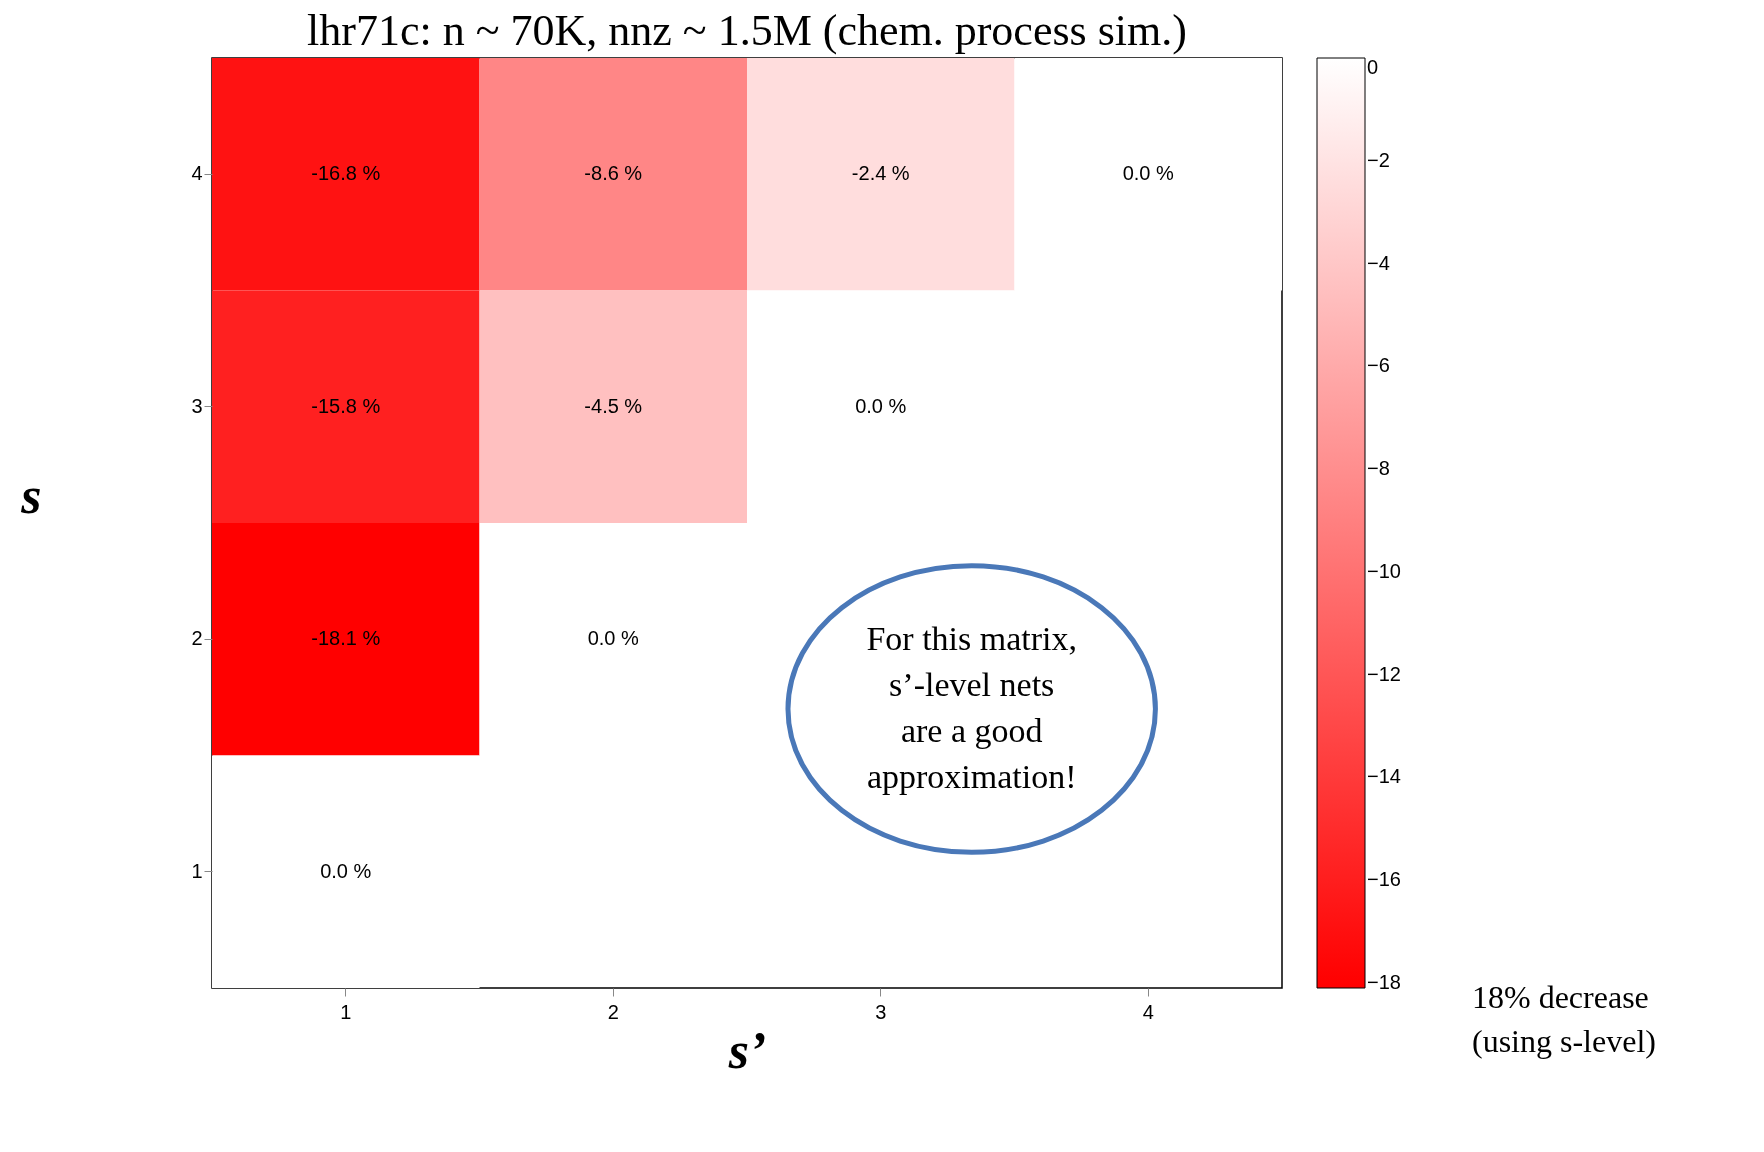 Image resolution: width=1764 pixels, height=1152 pixels. Describe the element at coordinates (1384, 776) in the screenshot. I see `color-bar-label: −14` at that location.